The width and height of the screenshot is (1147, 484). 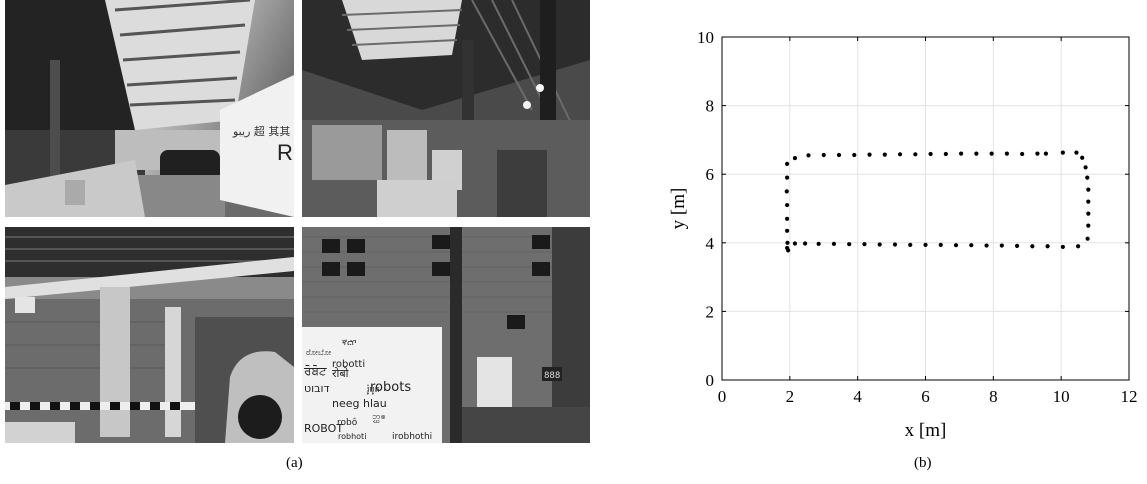 I want to click on plot-points, so click(x=937, y=201).